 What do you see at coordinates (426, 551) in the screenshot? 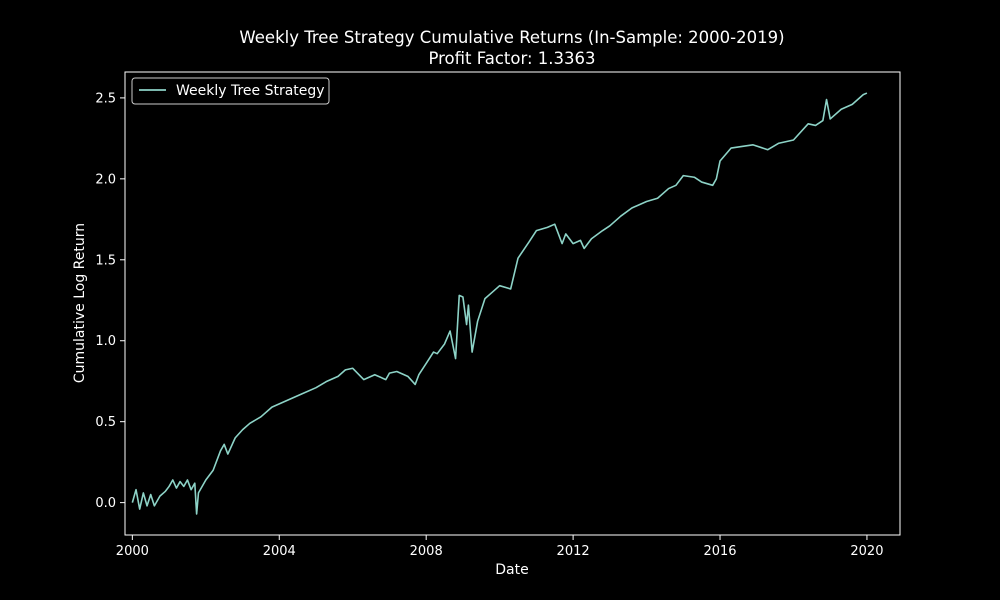
I see `x-tick-label: 2008` at bounding box center [426, 551].